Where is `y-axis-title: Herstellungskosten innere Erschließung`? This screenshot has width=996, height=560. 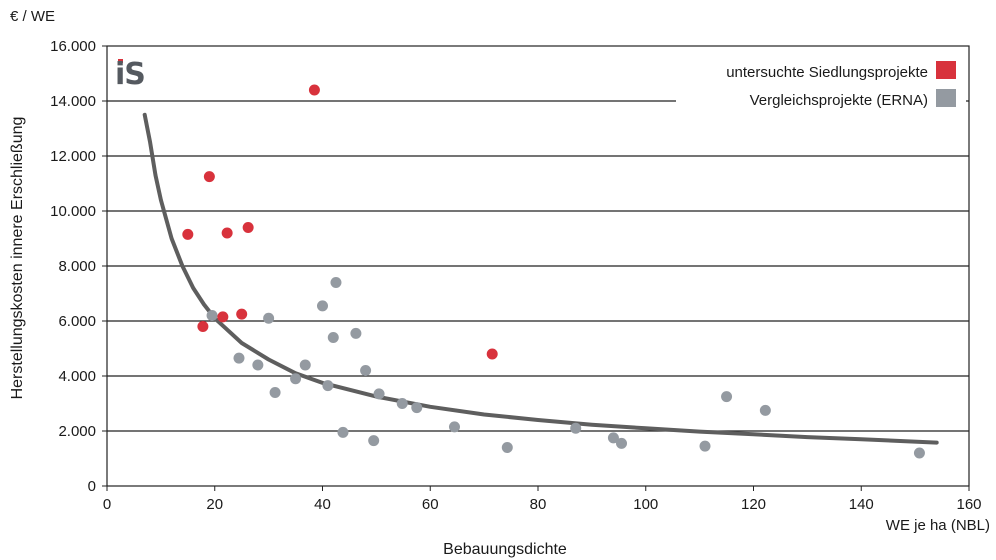
y-axis-title: Herstellungskosten innere Erschließung is located at coordinates (17, 258).